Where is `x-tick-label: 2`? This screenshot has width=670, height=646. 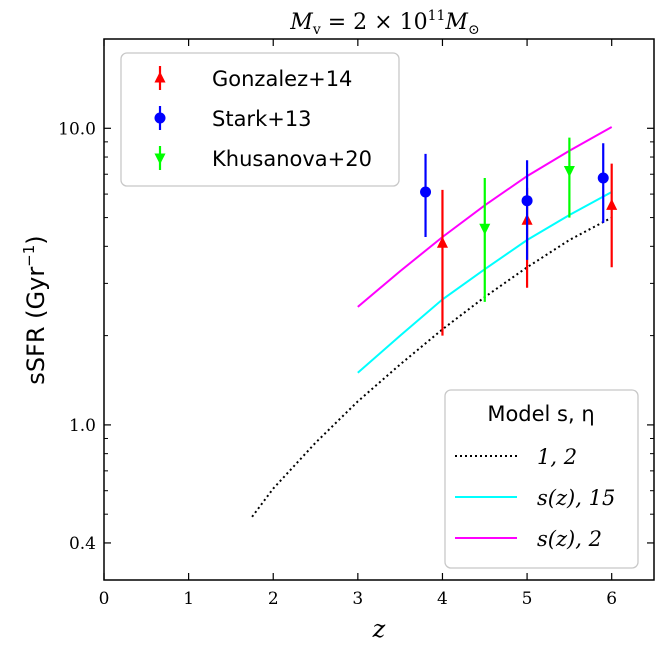 x-tick-label: 2 is located at coordinates (273, 599).